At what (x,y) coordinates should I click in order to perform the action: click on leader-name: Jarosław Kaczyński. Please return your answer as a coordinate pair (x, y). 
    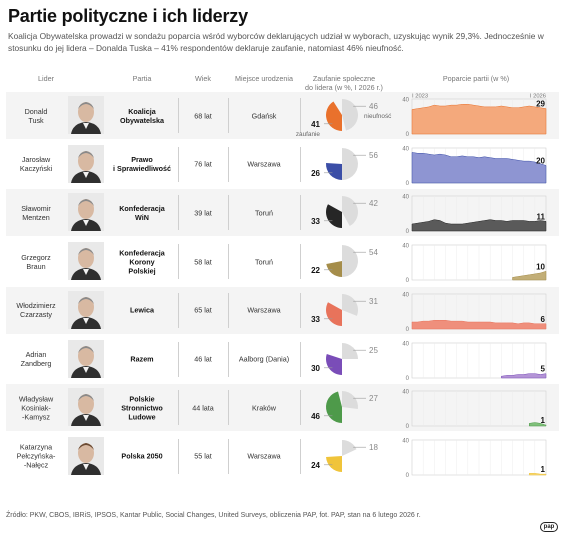
    Looking at the image, I should click on (36, 164).